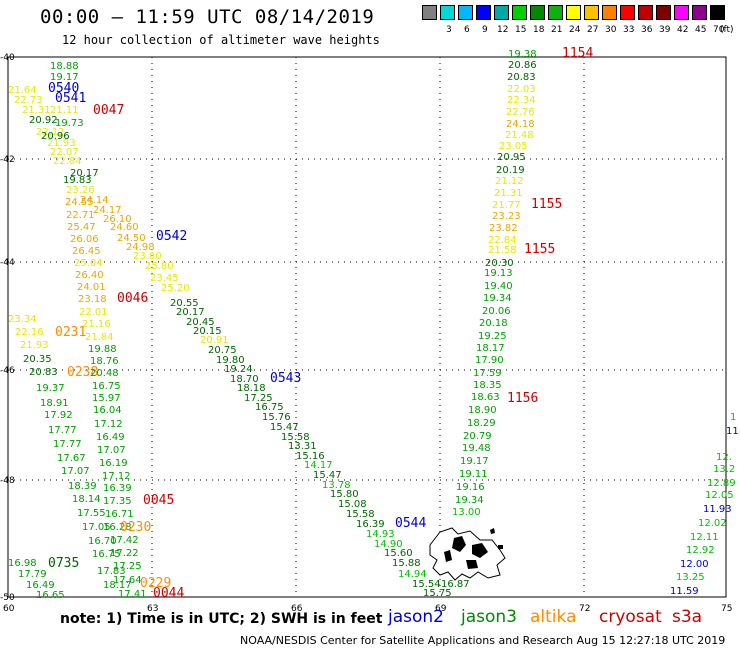  What do you see at coordinates (482, 410) in the screenshot?
I see `wave-height-label: 18.90` at bounding box center [482, 410].